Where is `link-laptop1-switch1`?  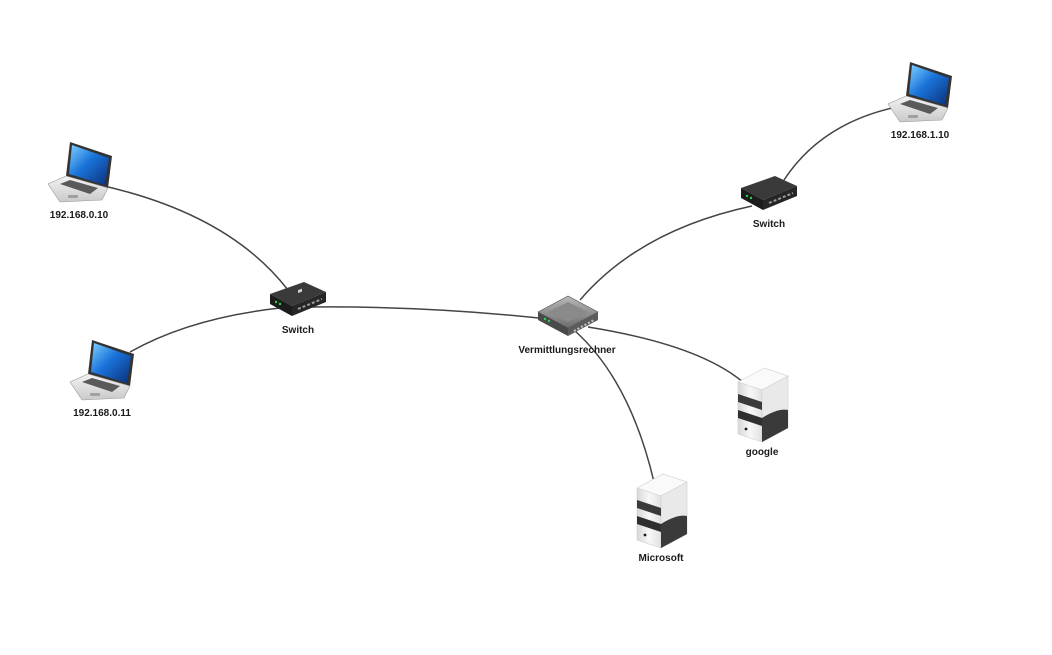 link-laptop1-switch1 is located at coordinates (196, 238).